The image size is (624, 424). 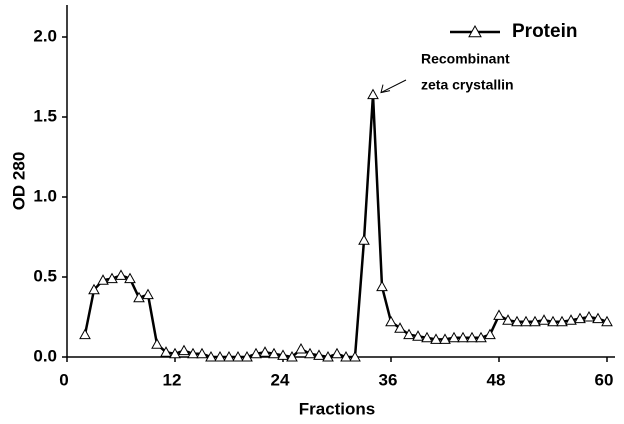 What do you see at coordinates (544, 31) in the screenshot?
I see `legend-label: Protein` at bounding box center [544, 31].